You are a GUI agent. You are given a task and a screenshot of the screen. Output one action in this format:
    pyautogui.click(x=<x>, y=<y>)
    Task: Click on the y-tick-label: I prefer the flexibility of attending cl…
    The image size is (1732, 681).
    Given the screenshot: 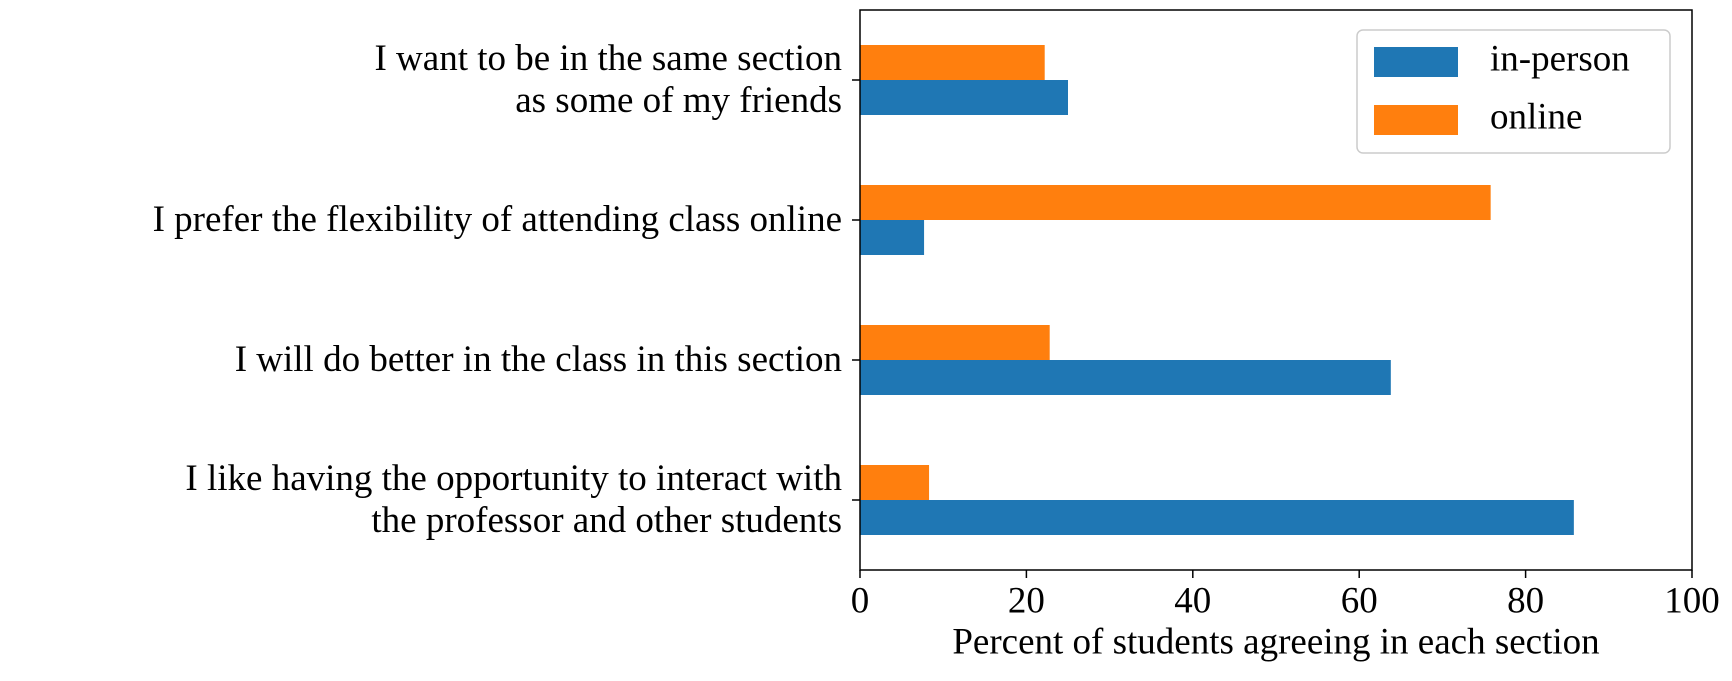 What is the action you would take?
    pyautogui.click(x=497, y=219)
    